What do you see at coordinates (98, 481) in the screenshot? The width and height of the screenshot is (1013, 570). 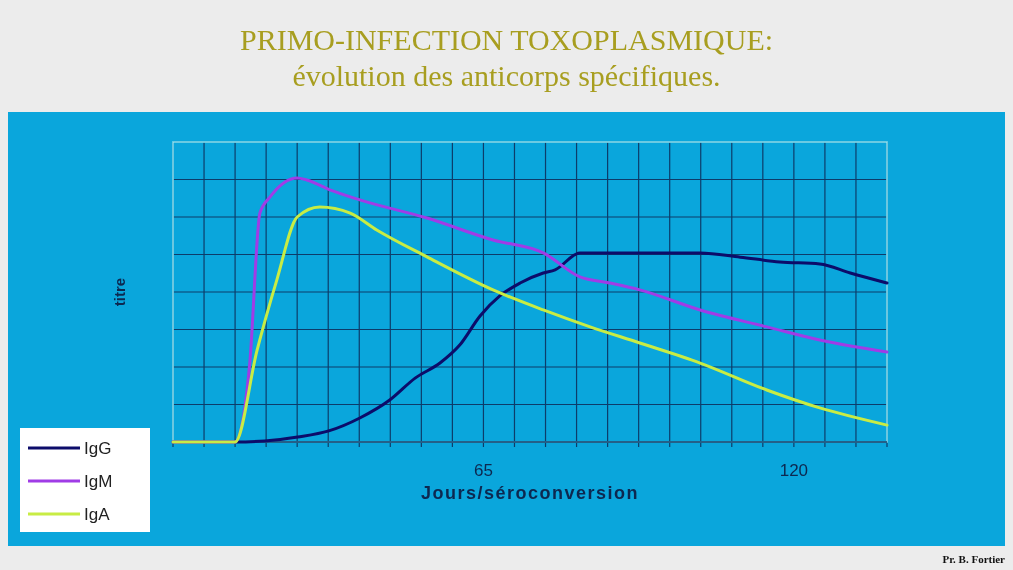 I see `legend-label: IgM` at bounding box center [98, 481].